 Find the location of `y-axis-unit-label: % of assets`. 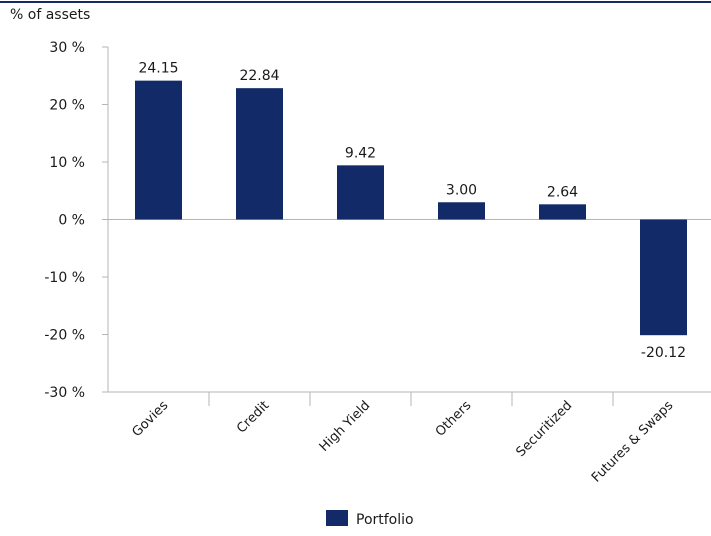

y-axis-unit-label: % of assets is located at coordinates (50, 15).